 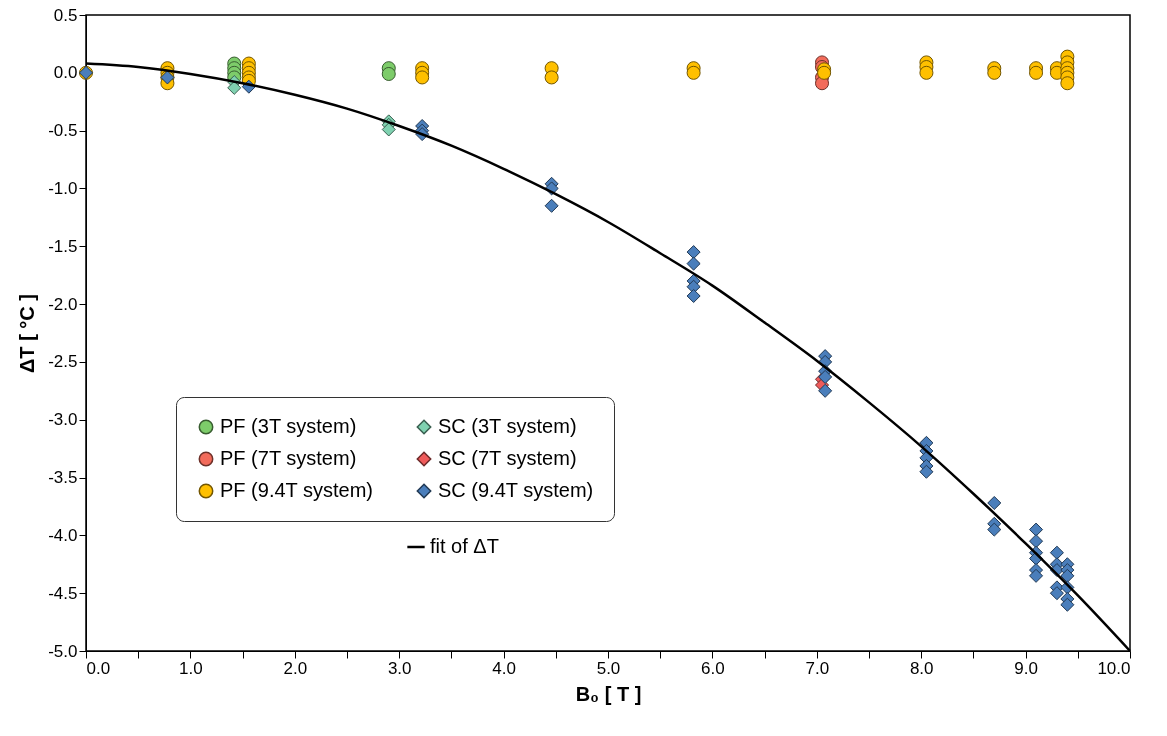 I want to click on y-tick-label: -2.0, so click(x=63, y=304).